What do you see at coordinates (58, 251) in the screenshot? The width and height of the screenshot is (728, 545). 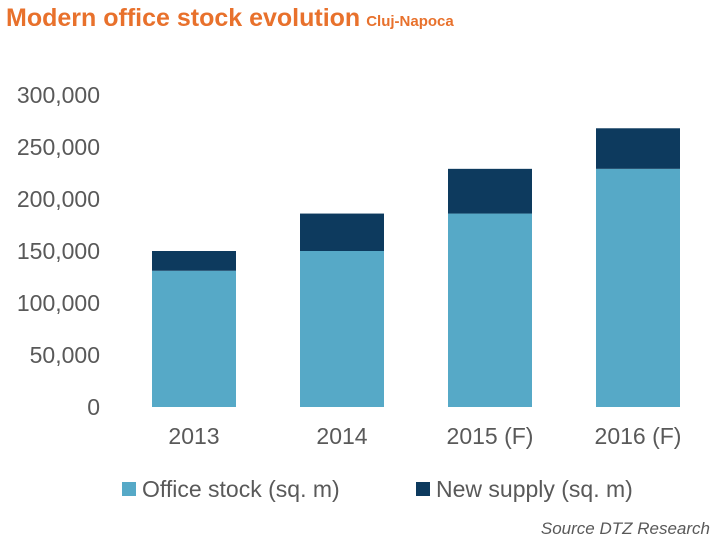 I see `y-tick-label: 150,000` at bounding box center [58, 251].